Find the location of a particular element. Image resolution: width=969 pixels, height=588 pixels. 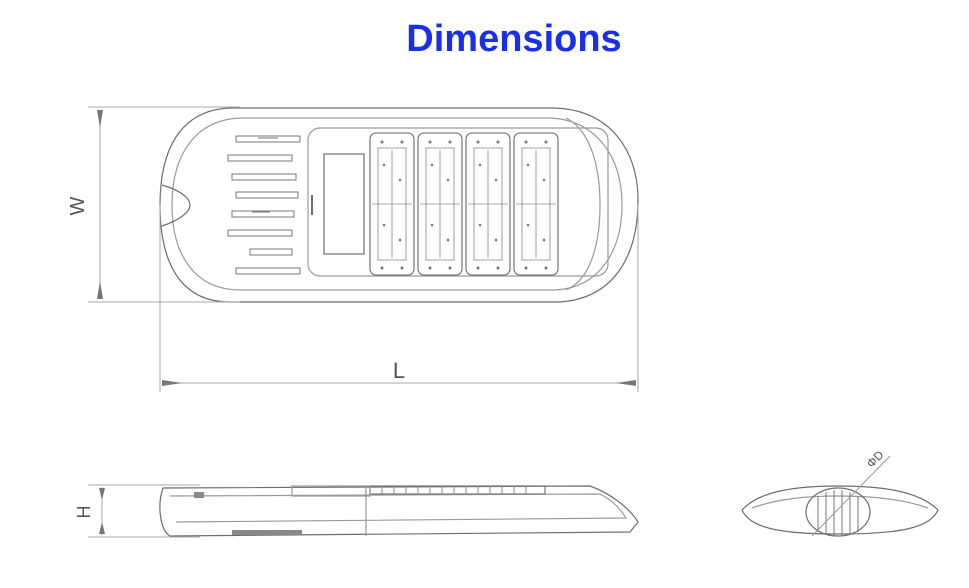

side-view is located at coordinates (399, 511).